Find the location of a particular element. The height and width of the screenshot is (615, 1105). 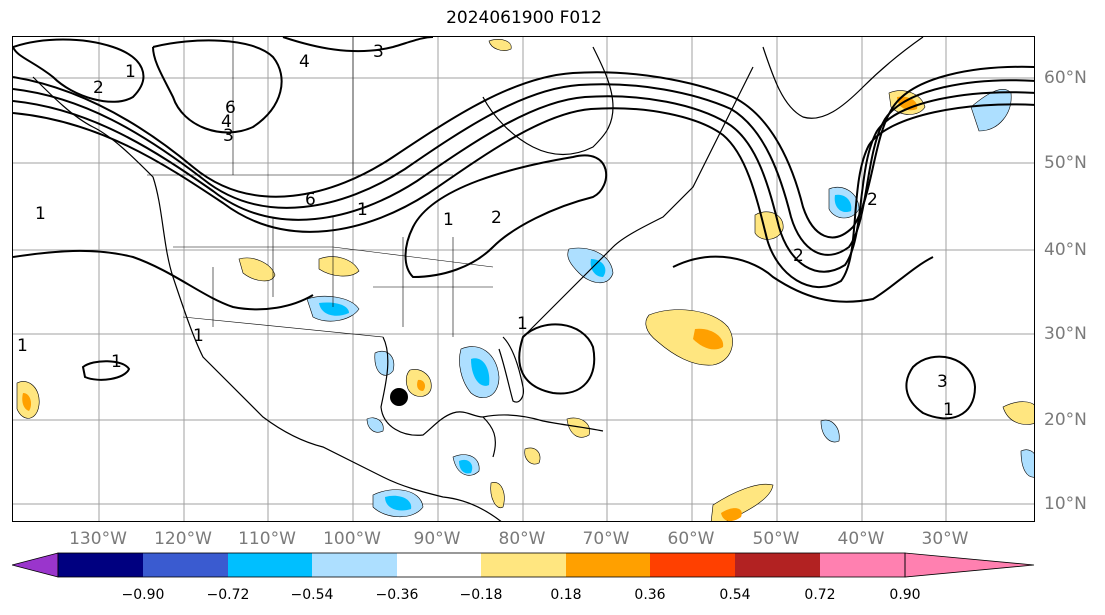

positive-anomaly-core is located at coordinates (708, 339).